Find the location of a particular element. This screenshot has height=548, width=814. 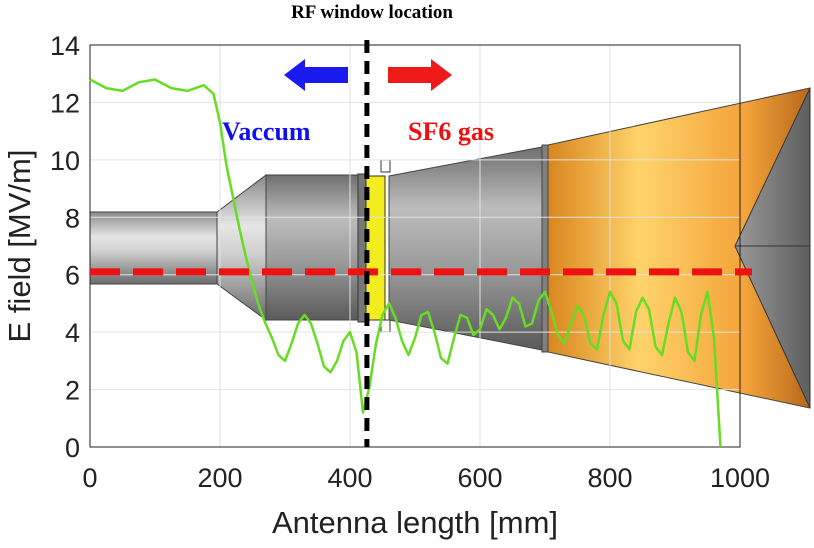

y-tick-label: 4 is located at coordinates (72, 333).